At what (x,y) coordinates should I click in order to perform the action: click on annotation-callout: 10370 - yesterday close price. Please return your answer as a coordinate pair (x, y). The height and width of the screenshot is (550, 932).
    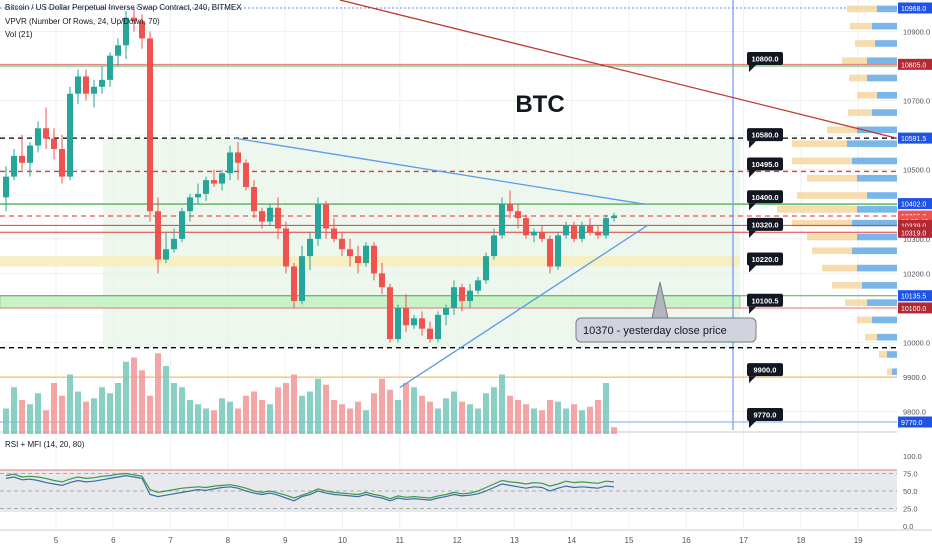
    Looking at the image, I should click on (666, 312).